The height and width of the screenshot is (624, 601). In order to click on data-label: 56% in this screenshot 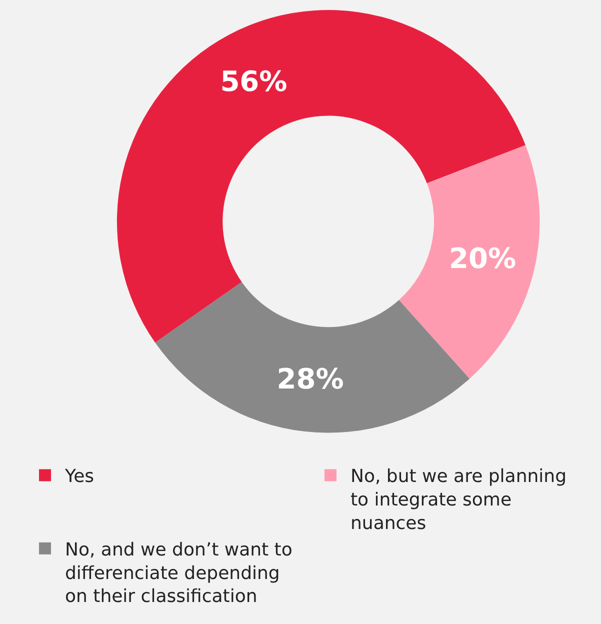, I will do `click(254, 81)`.